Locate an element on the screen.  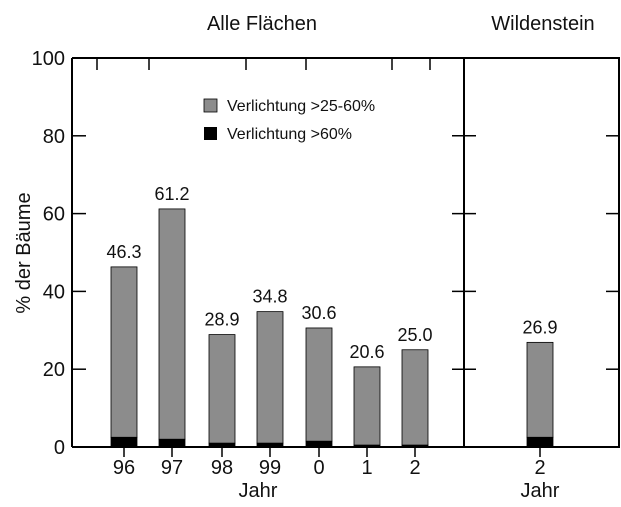
legend-label-gray: Verlichtung >25-60% is located at coordinates (301, 106).